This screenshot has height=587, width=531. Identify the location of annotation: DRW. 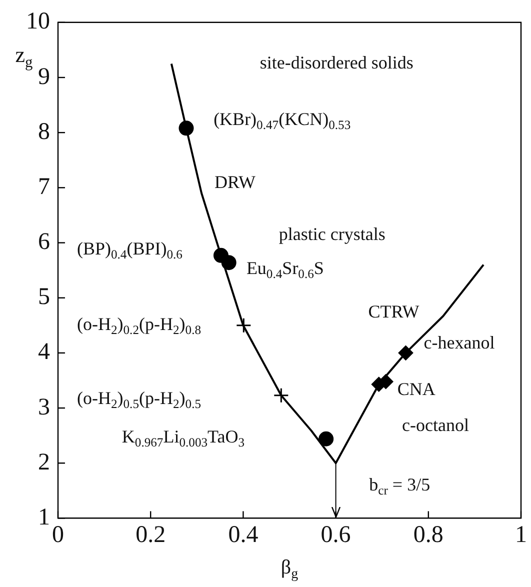
(235, 182).